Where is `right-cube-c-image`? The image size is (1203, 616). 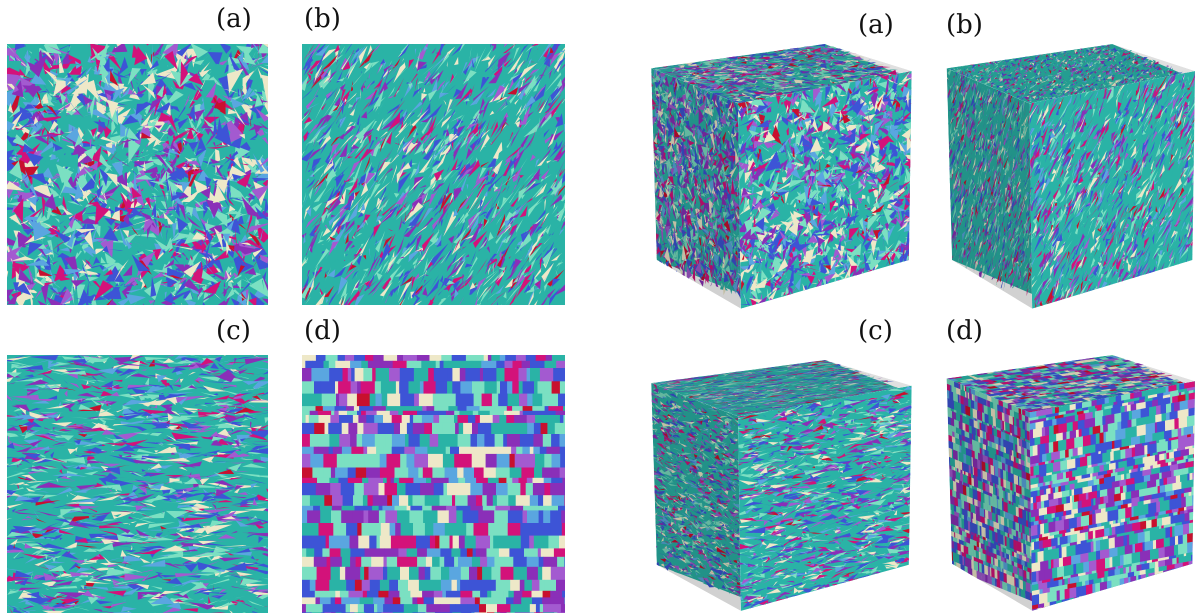 right-cube-c-image is located at coordinates (781, 485).